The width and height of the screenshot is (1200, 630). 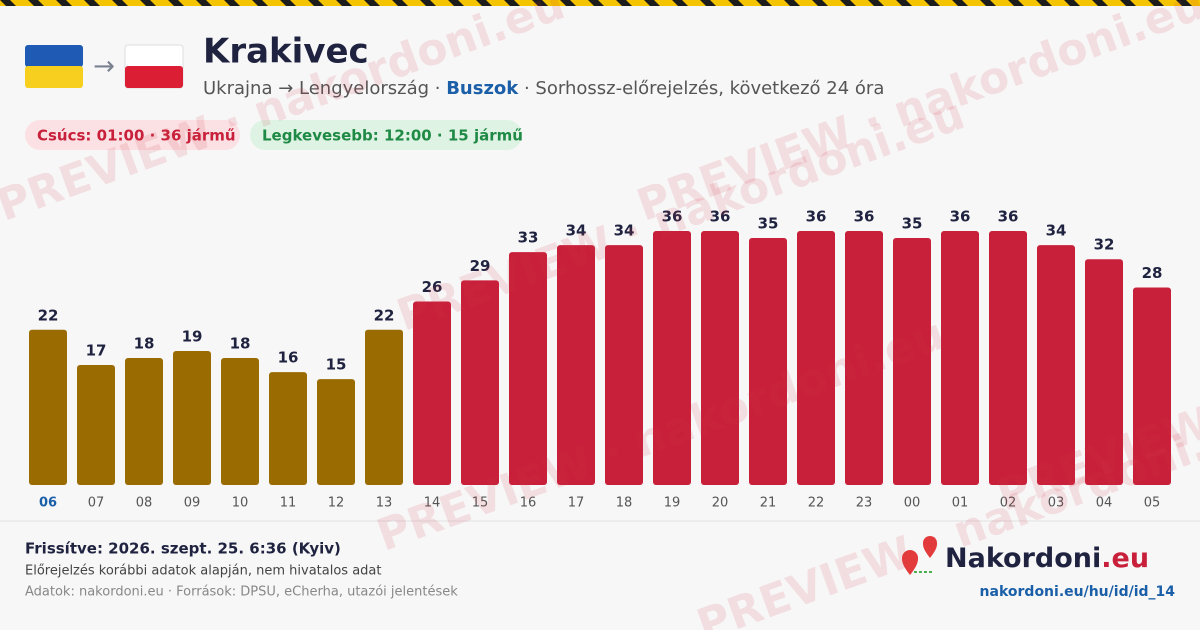 What do you see at coordinates (768, 503) in the screenshot?
I see `x-tick-label: 21` at bounding box center [768, 503].